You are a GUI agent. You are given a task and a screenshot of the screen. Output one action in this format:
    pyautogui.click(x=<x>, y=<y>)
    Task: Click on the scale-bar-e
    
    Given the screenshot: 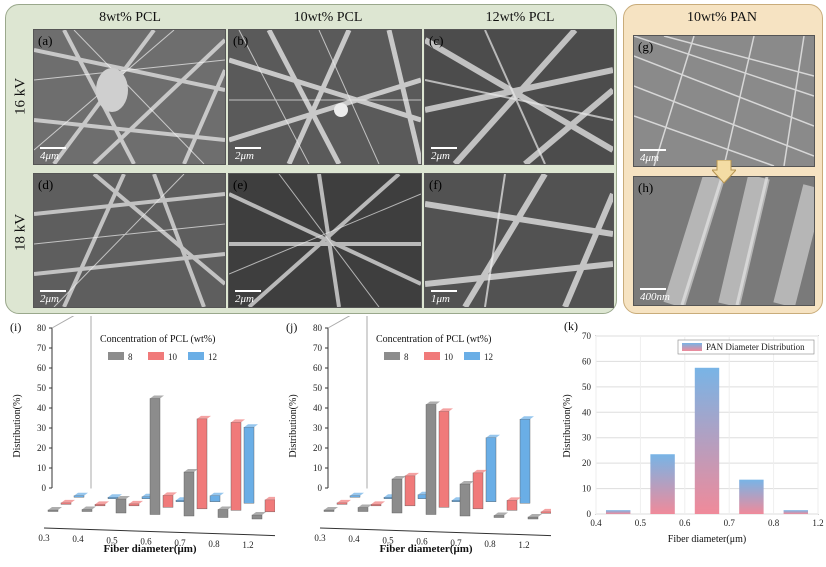 What is the action you would take?
    pyautogui.click(x=248, y=291)
    